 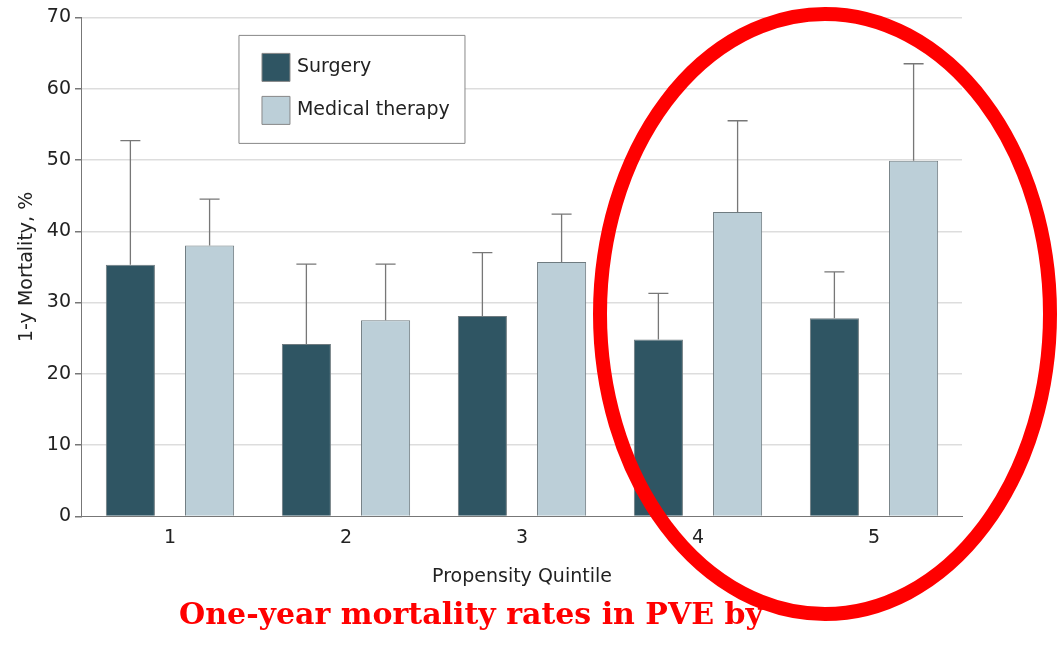 I want to click on legend-label: Medical therapy, so click(x=373, y=108).